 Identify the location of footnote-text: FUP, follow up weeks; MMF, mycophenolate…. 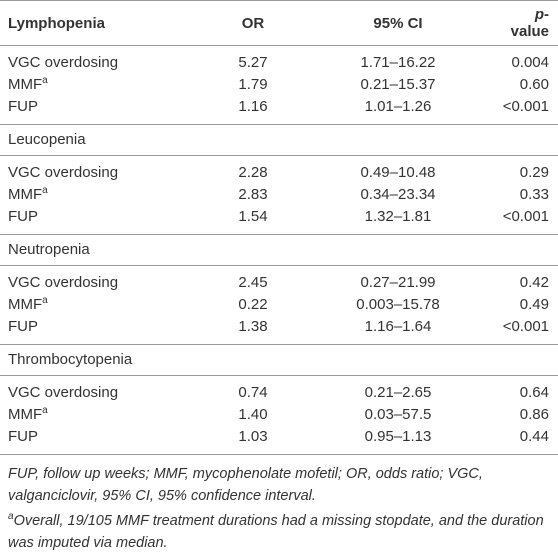
(245, 485).